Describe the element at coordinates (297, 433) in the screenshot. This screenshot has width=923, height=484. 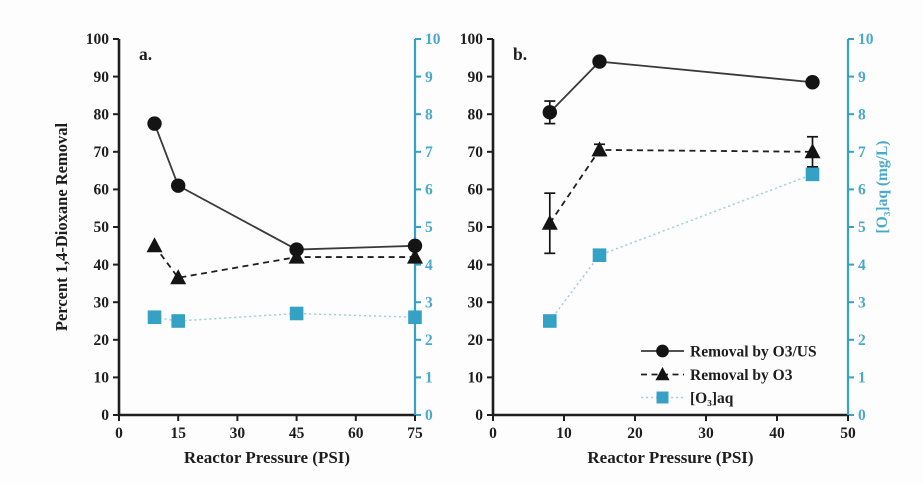
I see `x-axis-tick-label: 45` at that location.